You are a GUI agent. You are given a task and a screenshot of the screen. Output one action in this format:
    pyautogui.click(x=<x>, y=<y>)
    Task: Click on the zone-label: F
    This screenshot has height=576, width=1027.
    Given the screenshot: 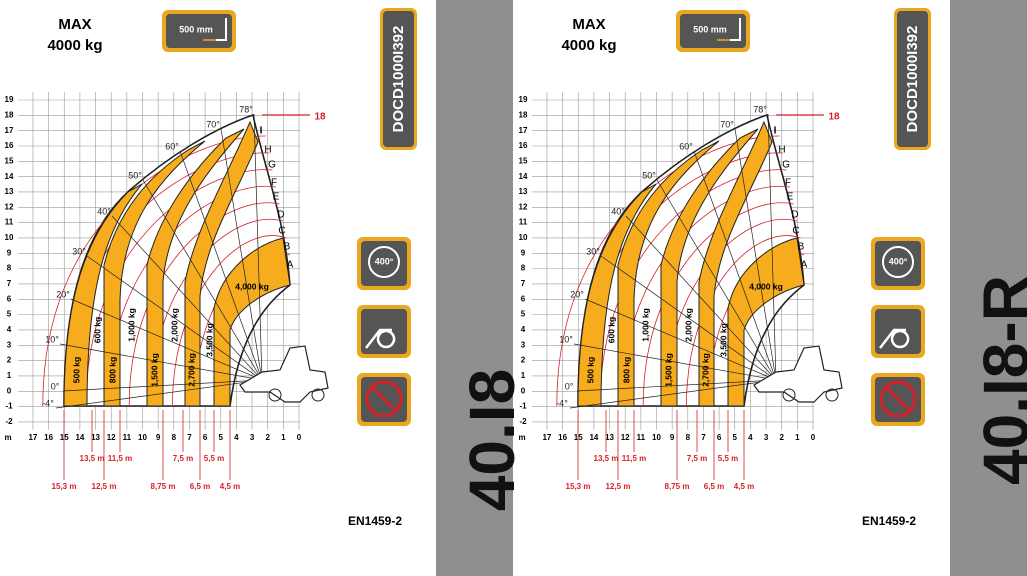 What is the action you would take?
    pyautogui.click(x=788, y=183)
    